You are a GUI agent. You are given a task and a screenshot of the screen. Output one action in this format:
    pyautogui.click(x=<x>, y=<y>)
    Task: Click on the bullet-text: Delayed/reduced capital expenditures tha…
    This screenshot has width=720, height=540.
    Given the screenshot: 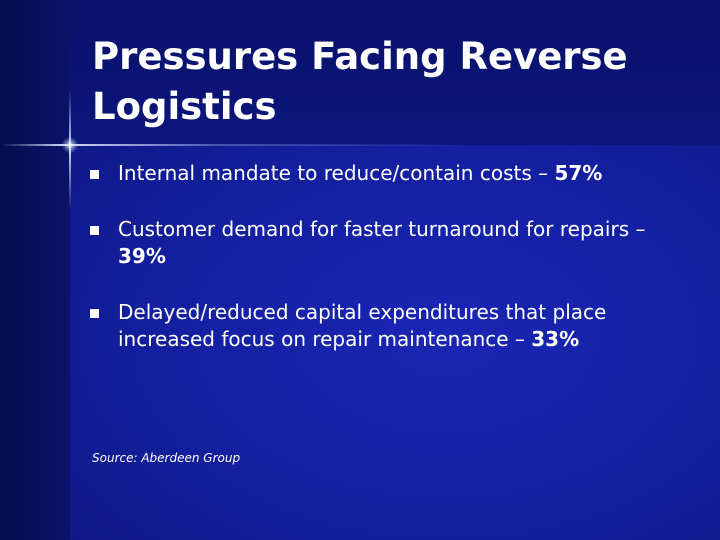 What is the action you would take?
    pyautogui.click(x=362, y=325)
    